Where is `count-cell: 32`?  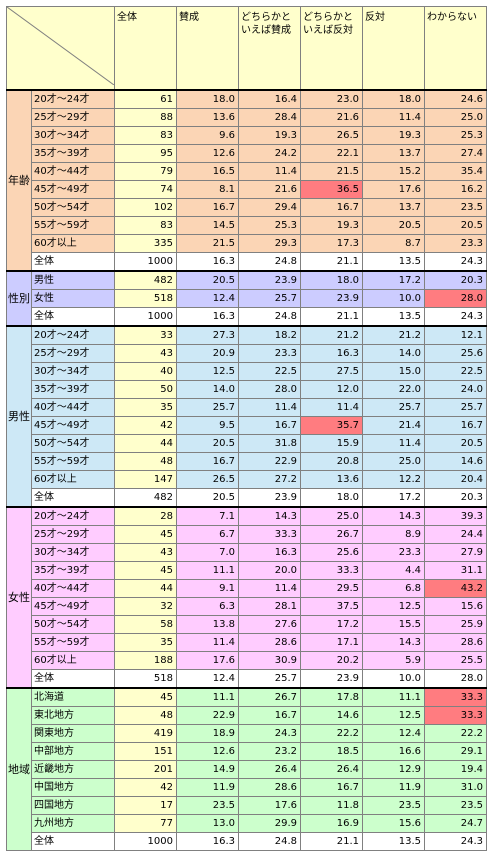 count-cell: 32 is located at coordinates (145, 606).